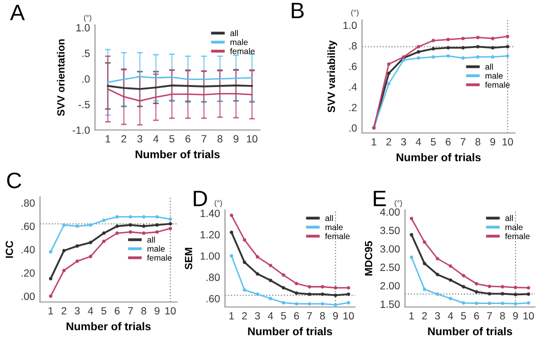  I want to click on y-tick-label: 3.50, so click(390, 230).